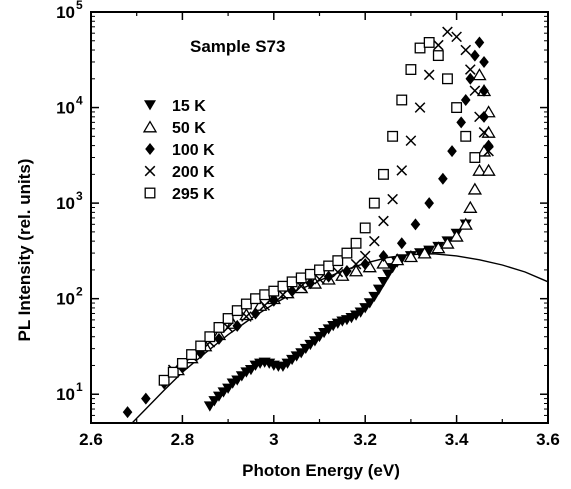  Describe the element at coordinates (189, 128) in the screenshot. I see `legend-label: 50 K` at that location.